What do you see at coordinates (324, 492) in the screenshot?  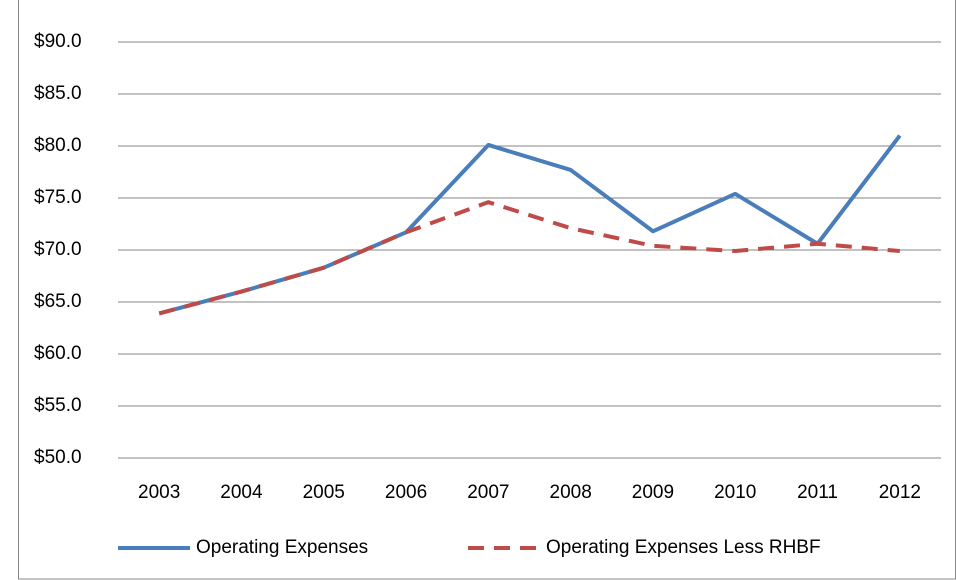 I see `x-tick-label: 2005` at bounding box center [324, 492].